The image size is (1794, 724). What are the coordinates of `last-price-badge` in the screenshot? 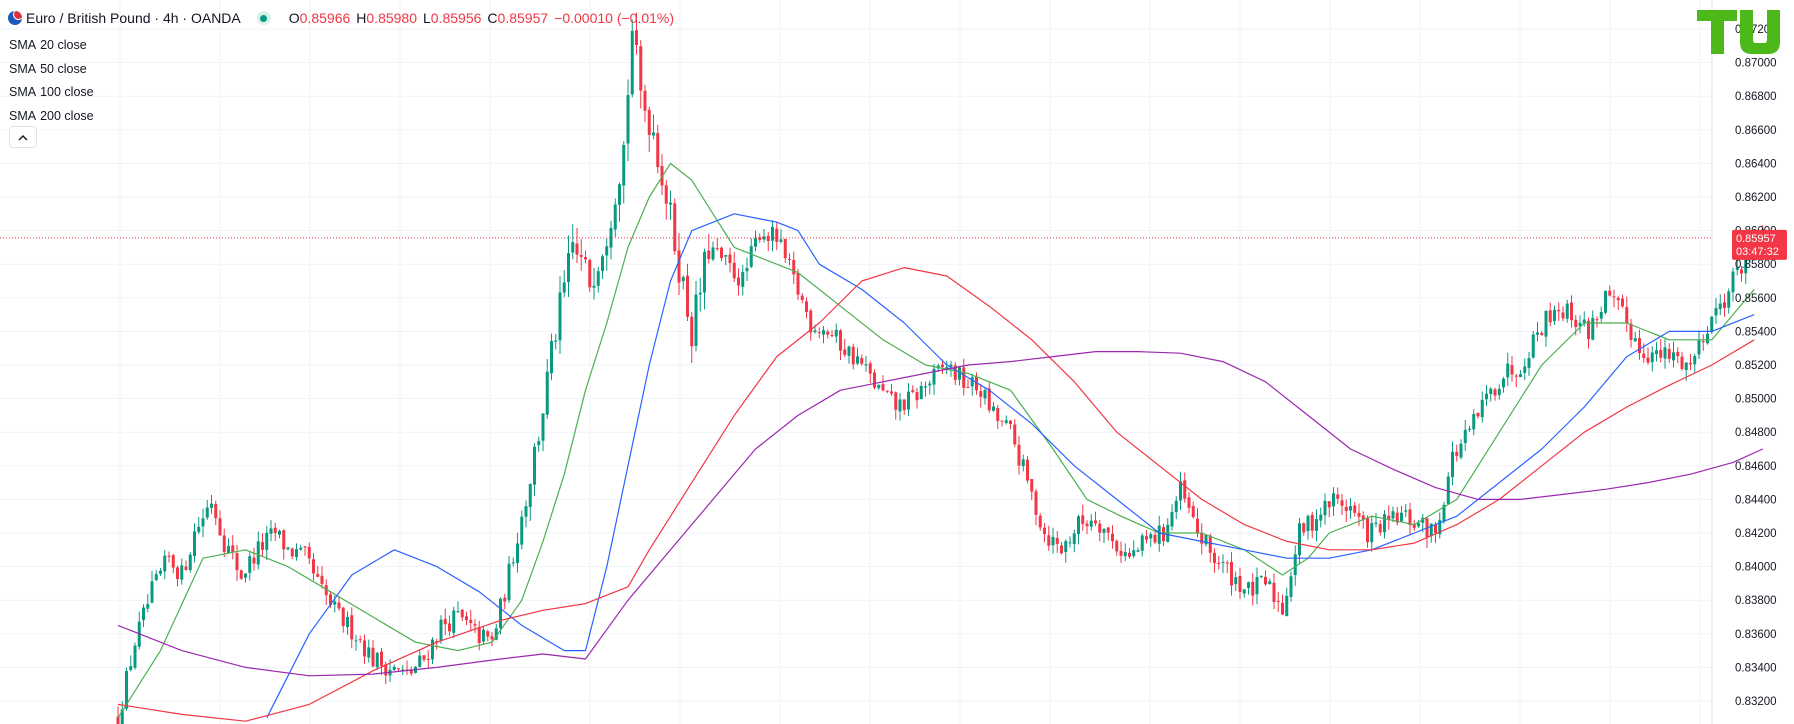 It's located at (1759, 244).